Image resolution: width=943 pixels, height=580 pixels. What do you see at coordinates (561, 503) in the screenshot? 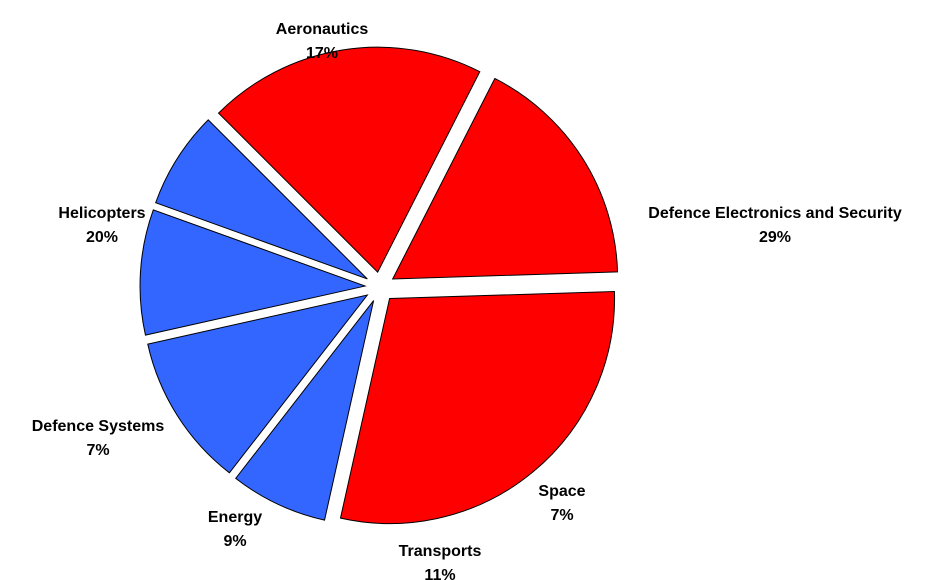
I see `slice-label-space: Space 7%` at bounding box center [561, 503].